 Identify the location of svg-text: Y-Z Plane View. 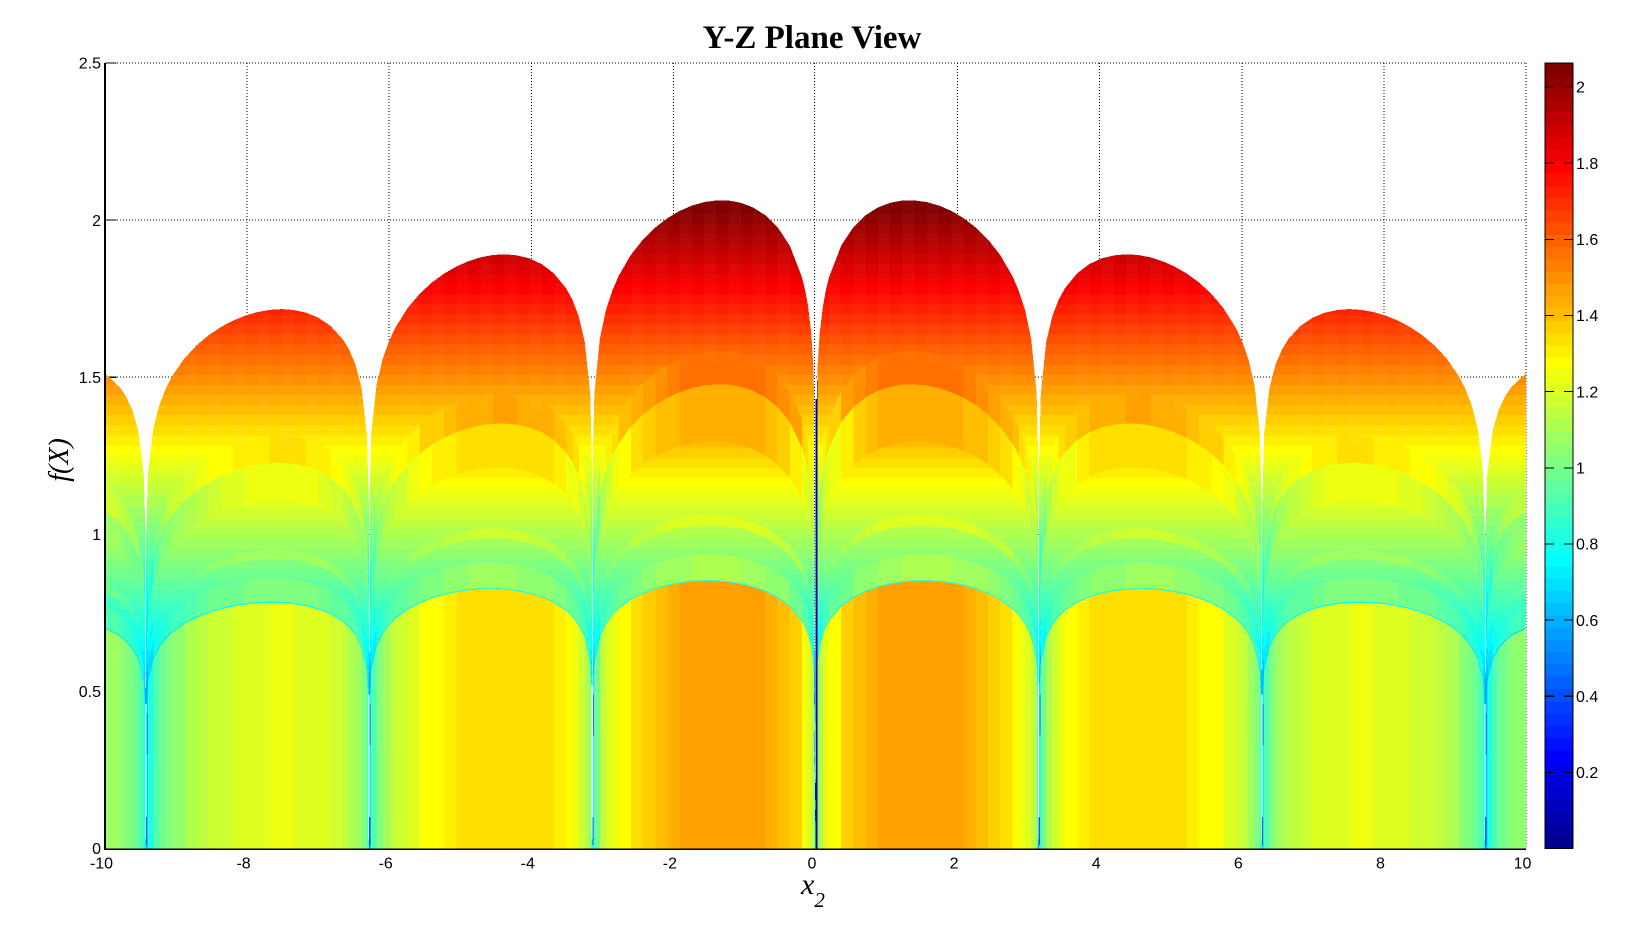
(812, 38).